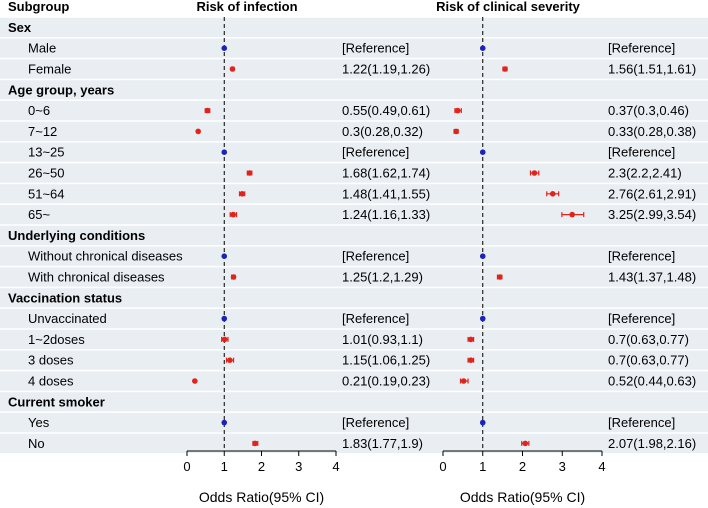 The image size is (708, 508). What do you see at coordinates (261, 497) in the screenshot?
I see `x-axis-title-infection: Odds Ratio(95% CI)` at bounding box center [261, 497].